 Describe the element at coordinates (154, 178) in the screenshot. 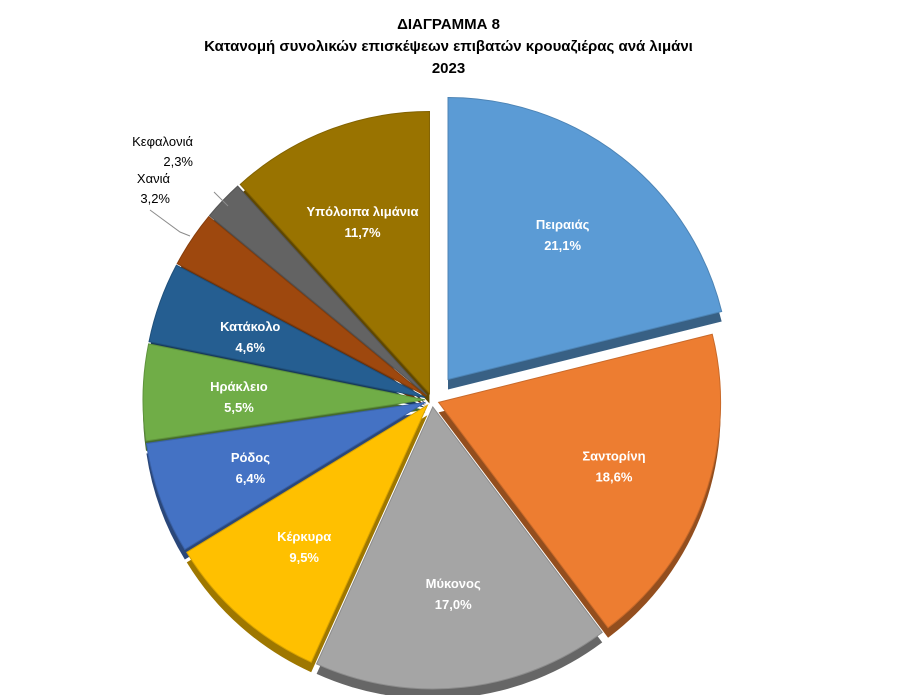

I see `slice-7-label: Χανιά` at that location.